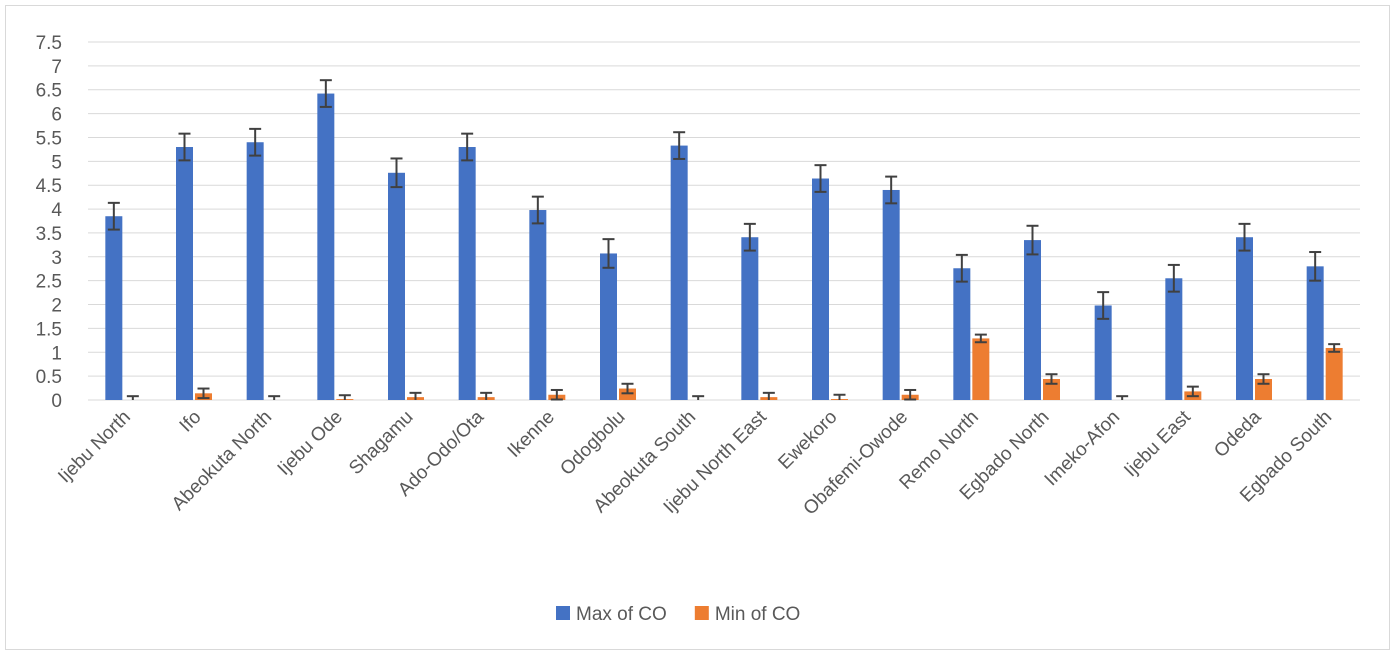  What do you see at coordinates (49, 91) in the screenshot?
I see `y-tick-label: 6.5` at bounding box center [49, 91].